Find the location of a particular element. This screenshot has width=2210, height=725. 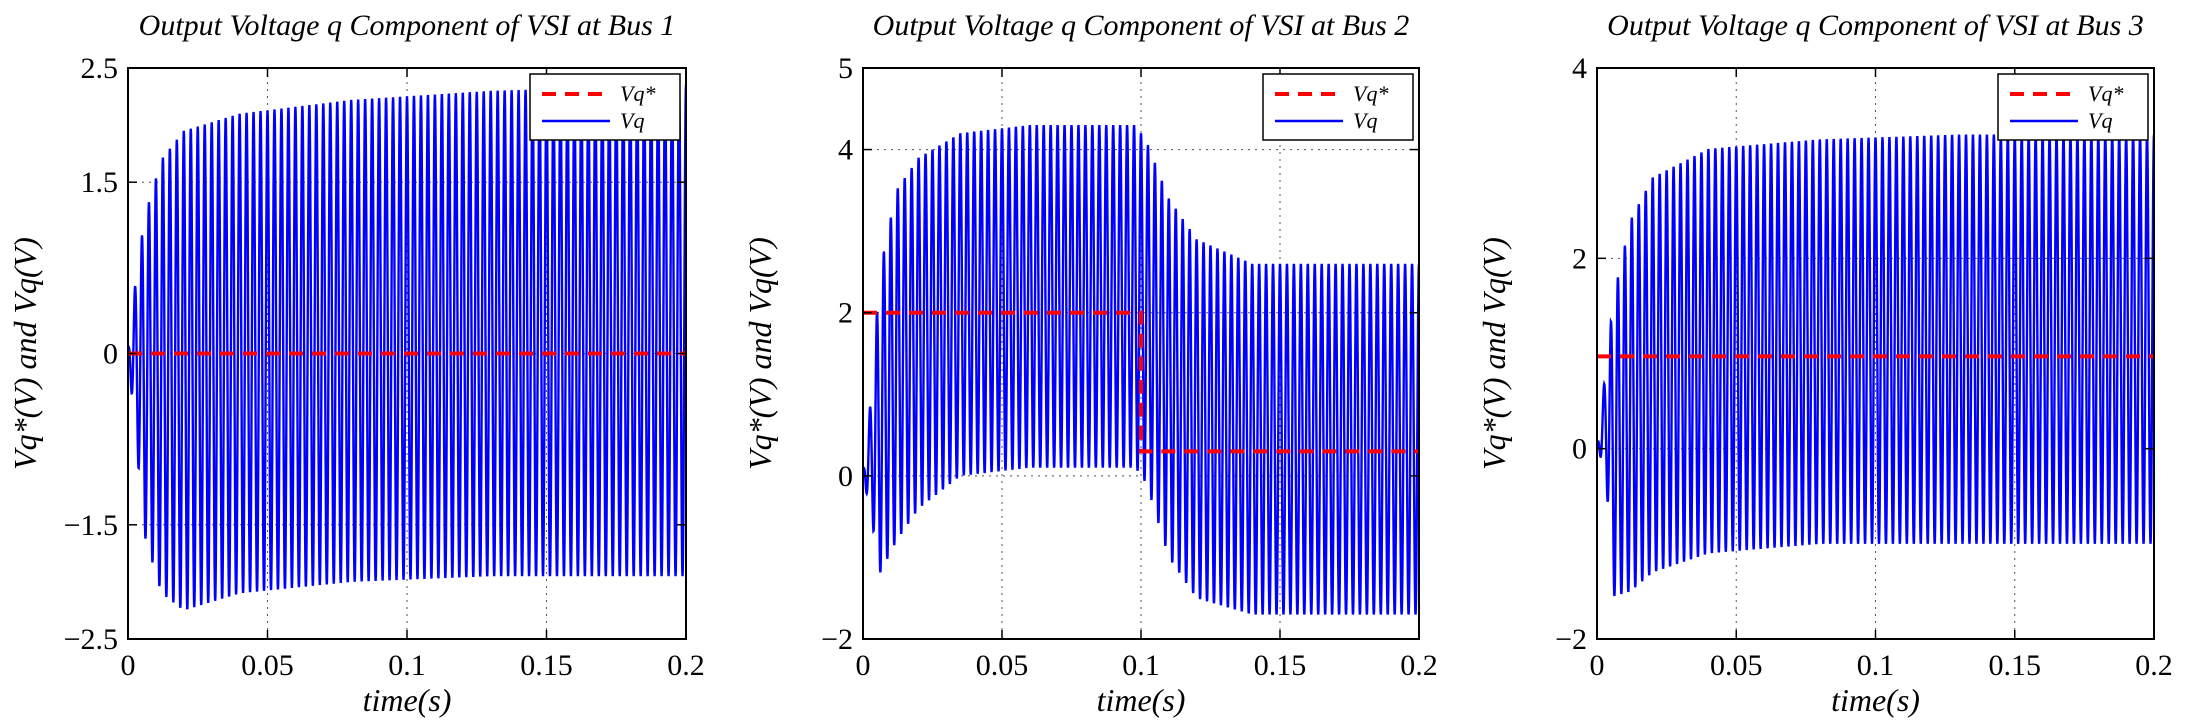

y-tick-label: −2.5 is located at coordinates (91, 639).